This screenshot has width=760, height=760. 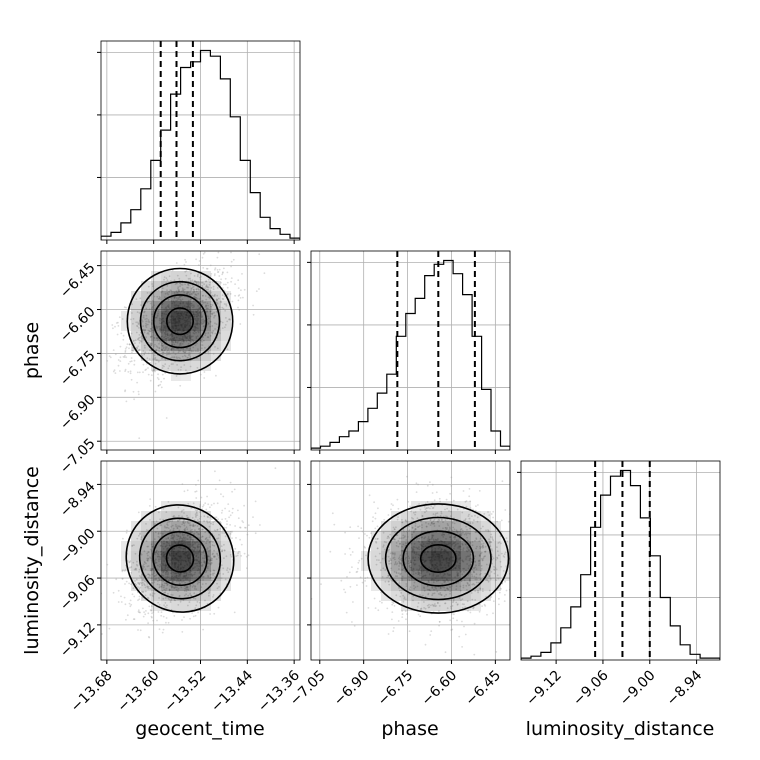 What do you see at coordinates (78, 325) in the screenshot?
I see `y-tick-label: −6.60` at bounding box center [78, 325].